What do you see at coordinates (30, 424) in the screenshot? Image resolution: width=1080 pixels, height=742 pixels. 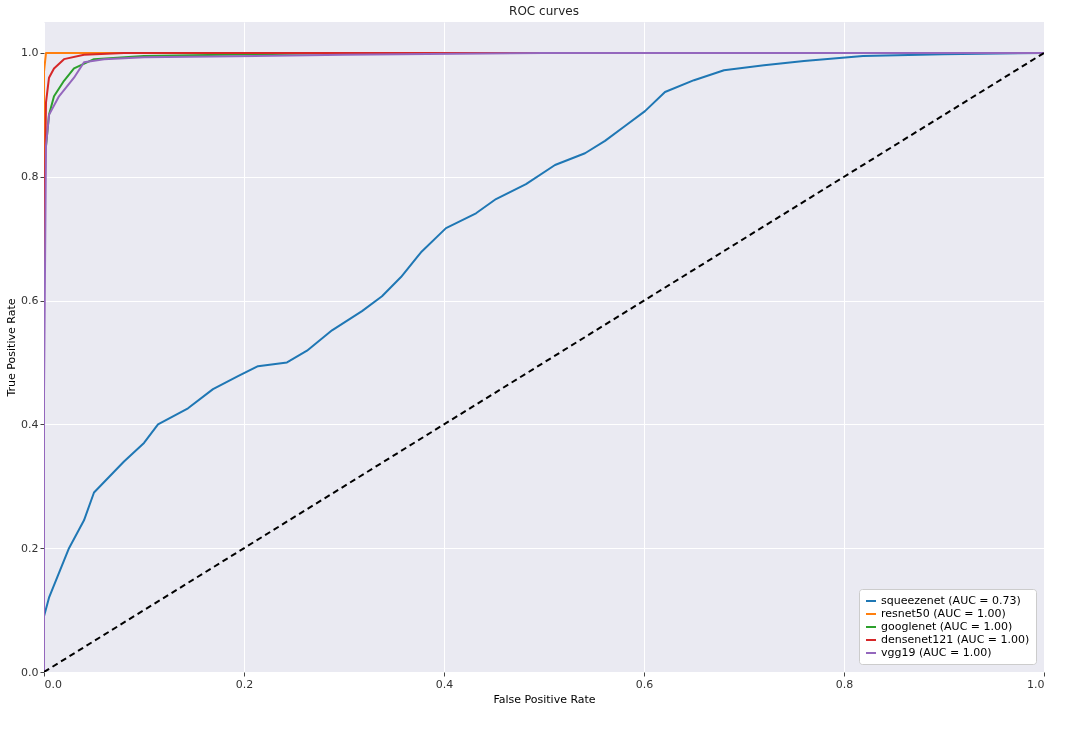 I see `y-tick-label: 0.4` at bounding box center [30, 424].